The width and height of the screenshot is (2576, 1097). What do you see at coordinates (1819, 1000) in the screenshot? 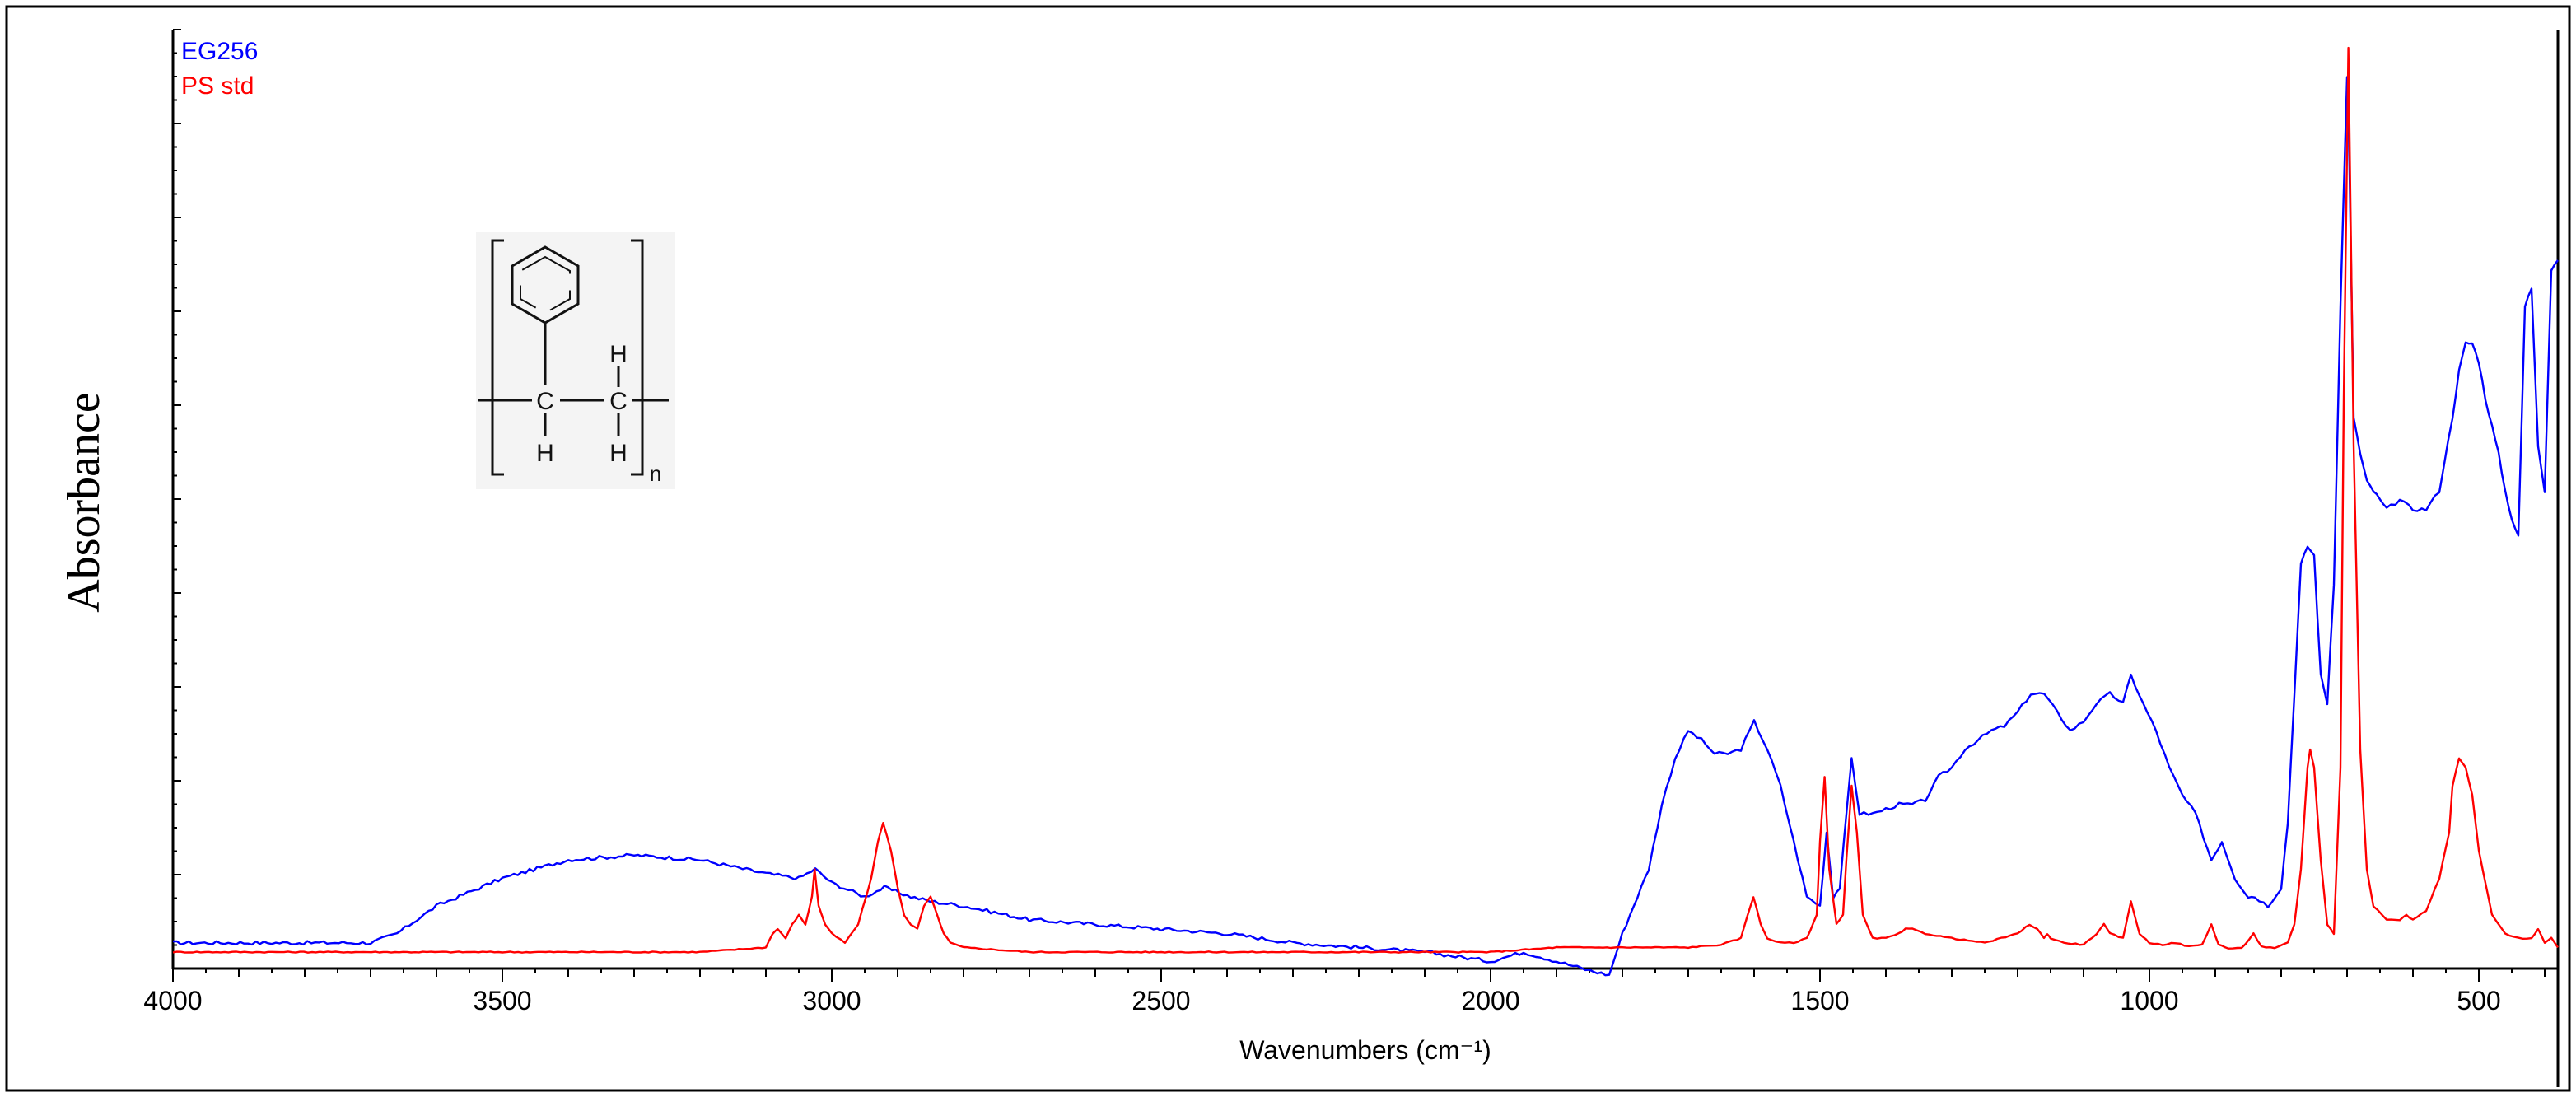
I see `x-tick-label: 1500` at bounding box center [1819, 1000].